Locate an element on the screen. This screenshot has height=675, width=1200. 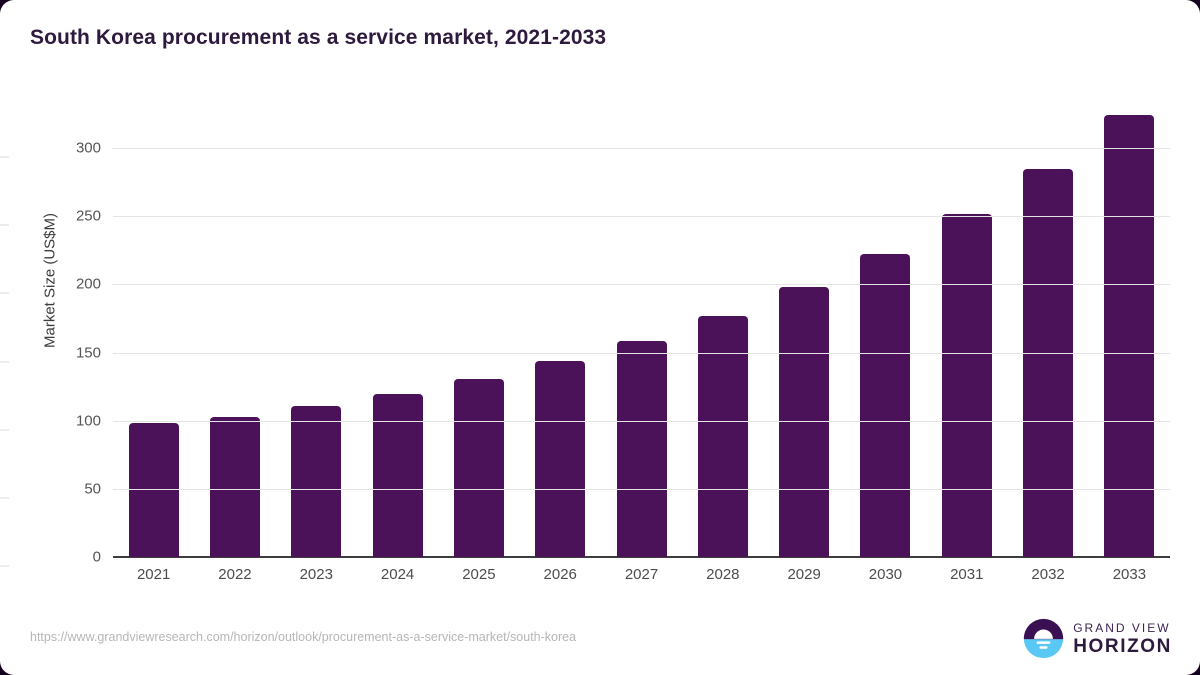
x-axis-tick-label: 2023 is located at coordinates (316, 574).